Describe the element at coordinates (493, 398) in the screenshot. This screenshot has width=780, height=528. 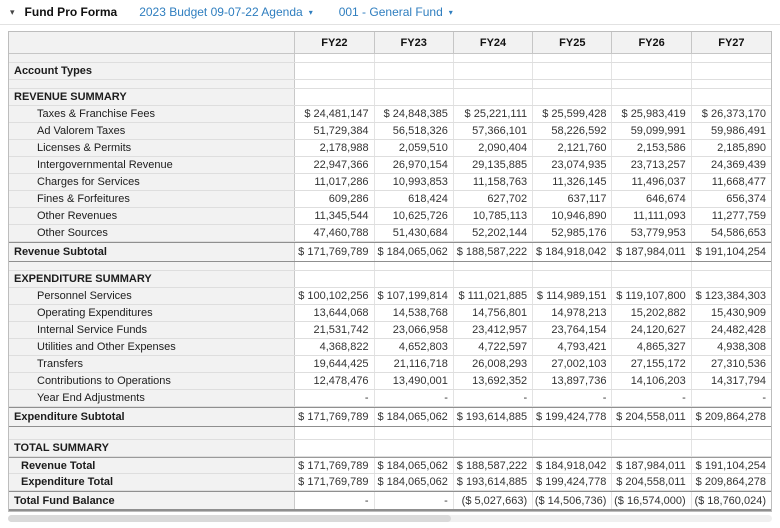
I see `cell-fy24: -` at that location.